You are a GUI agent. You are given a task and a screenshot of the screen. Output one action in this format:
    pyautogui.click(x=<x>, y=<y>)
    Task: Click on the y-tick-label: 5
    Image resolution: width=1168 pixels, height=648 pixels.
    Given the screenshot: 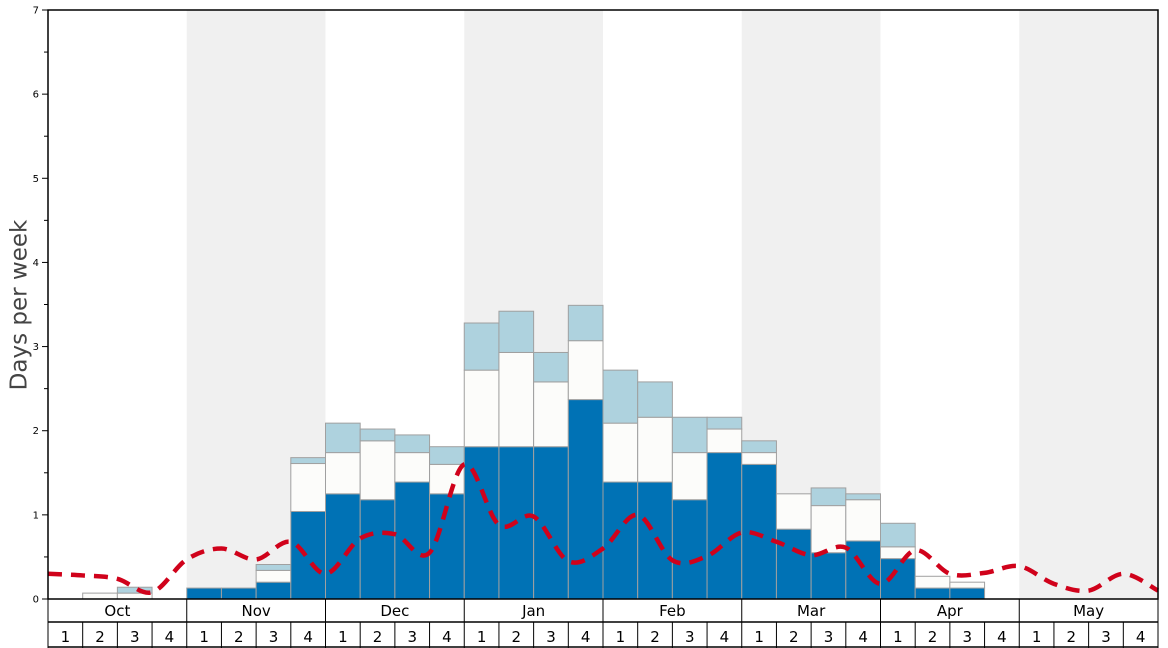 What is the action you would take?
    pyautogui.click(x=36, y=179)
    